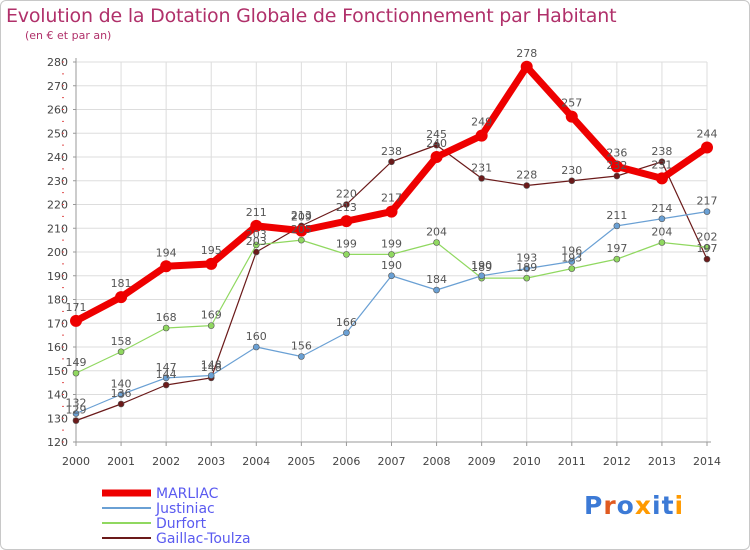 This screenshot has width=750, height=550. What do you see at coordinates (185, 509) in the screenshot?
I see `legend-label-justiniac: Justiniac` at bounding box center [185, 509].